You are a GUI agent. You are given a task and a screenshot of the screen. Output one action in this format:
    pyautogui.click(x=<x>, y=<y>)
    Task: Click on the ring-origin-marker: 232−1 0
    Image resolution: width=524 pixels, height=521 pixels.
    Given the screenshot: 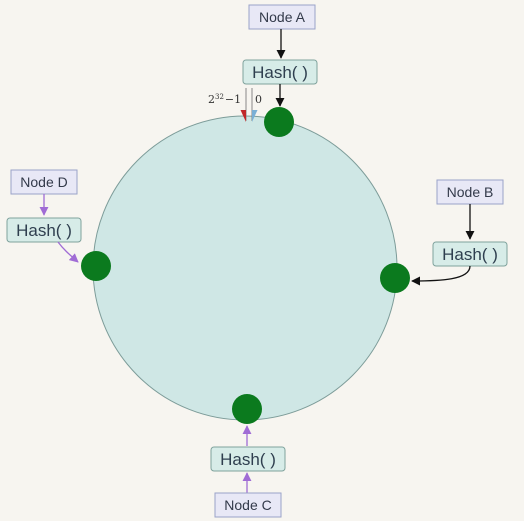 What is the action you would take?
    pyautogui.click(x=235, y=105)
    